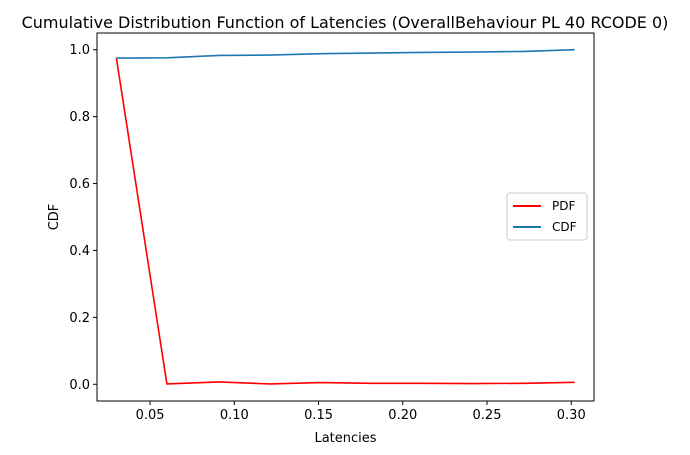  I want to click on legend-pdf-label: PDF, so click(563, 206).